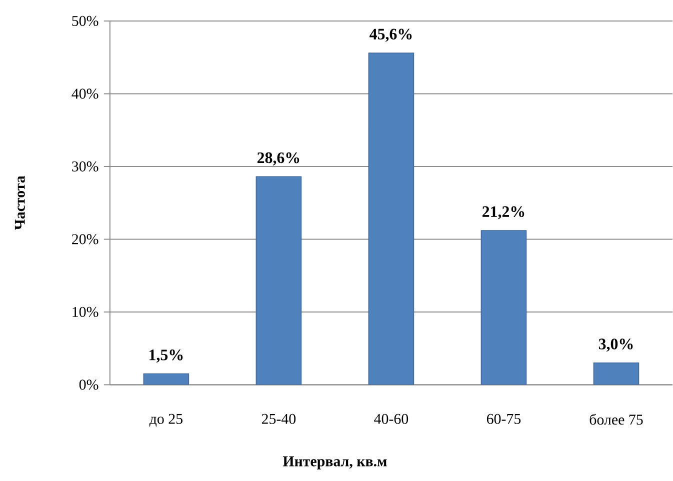 Image resolution: width=673 pixels, height=481 pixels. Describe the element at coordinates (85, 21) in the screenshot. I see `y-tick-label: 50%` at that location.